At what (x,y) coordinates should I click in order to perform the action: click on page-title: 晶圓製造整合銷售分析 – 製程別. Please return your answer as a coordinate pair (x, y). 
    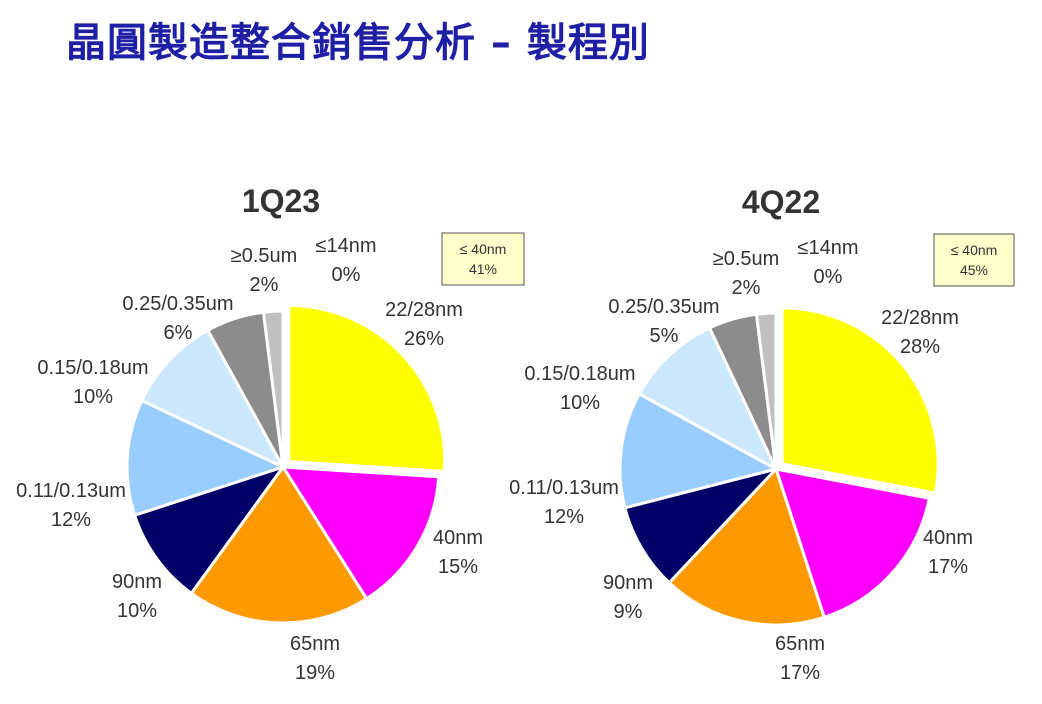
    Looking at the image, I should click on (358, 43).